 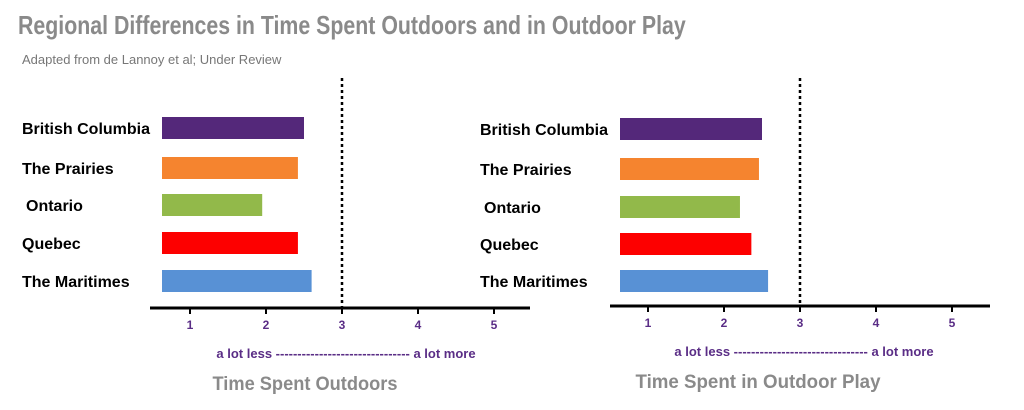 I want to click on chart-title: Time Spent in Outdoor Play, so click(x=758, y=382).